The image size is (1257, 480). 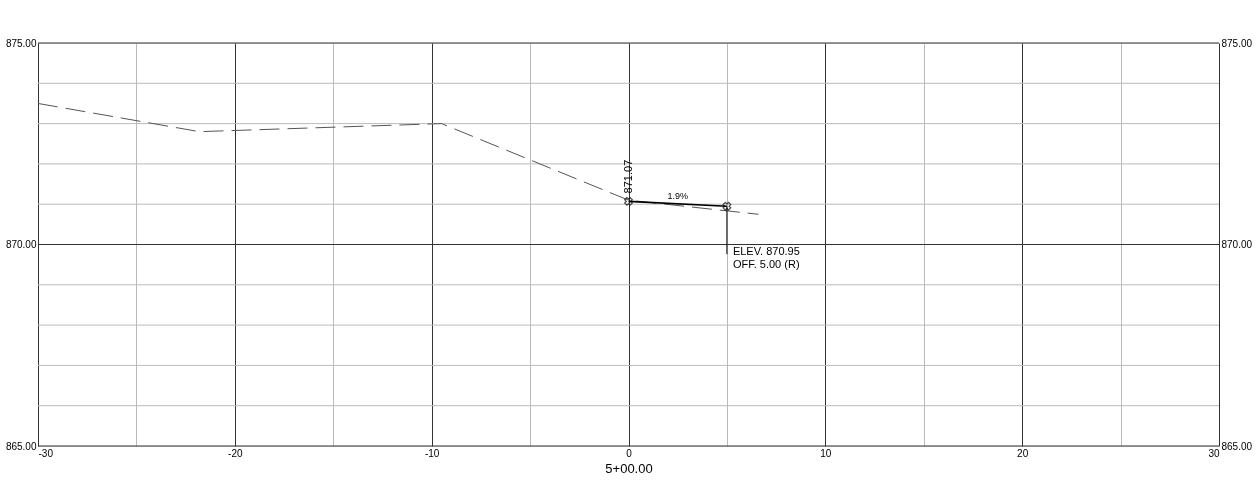 What do you see at coordinates (1237, 244) in the screenshot?
I see `y2-tick-label: 870.00` at bounding box center [1237, 244].